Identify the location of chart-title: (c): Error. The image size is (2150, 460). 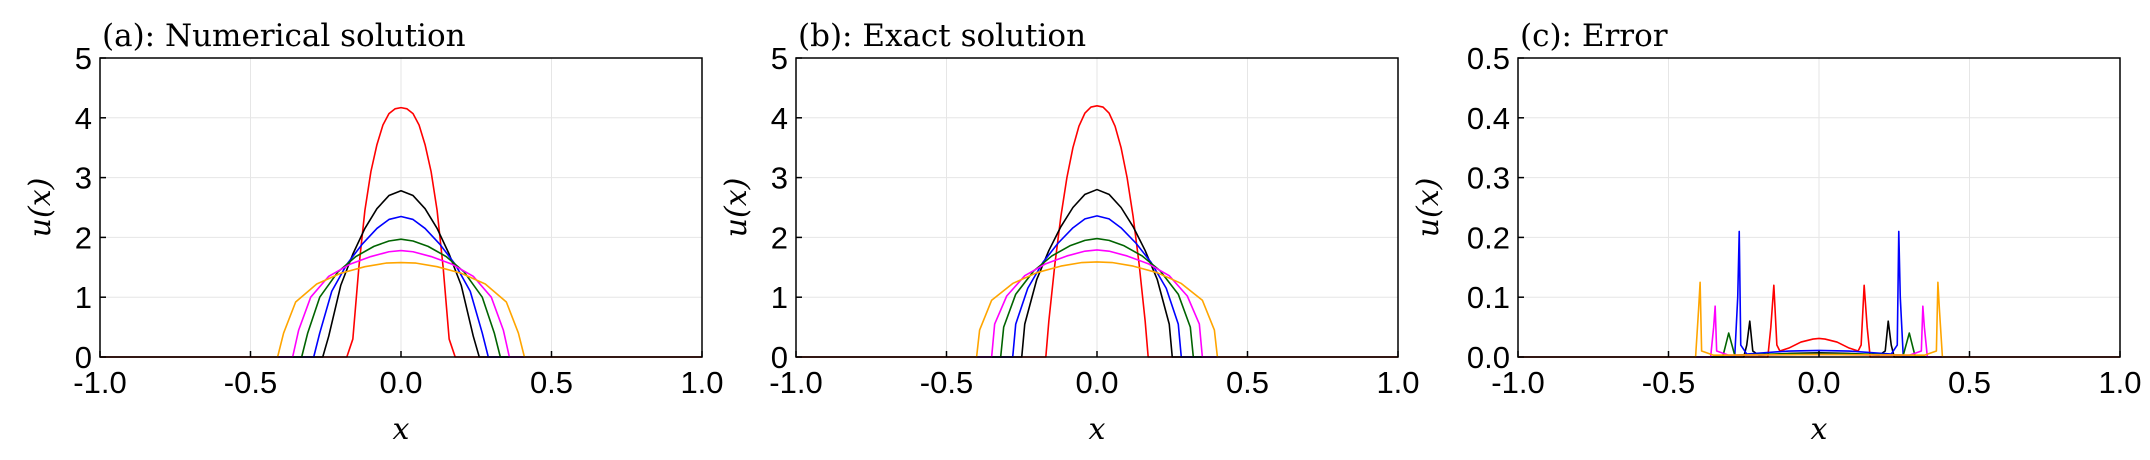
(1594, 36).